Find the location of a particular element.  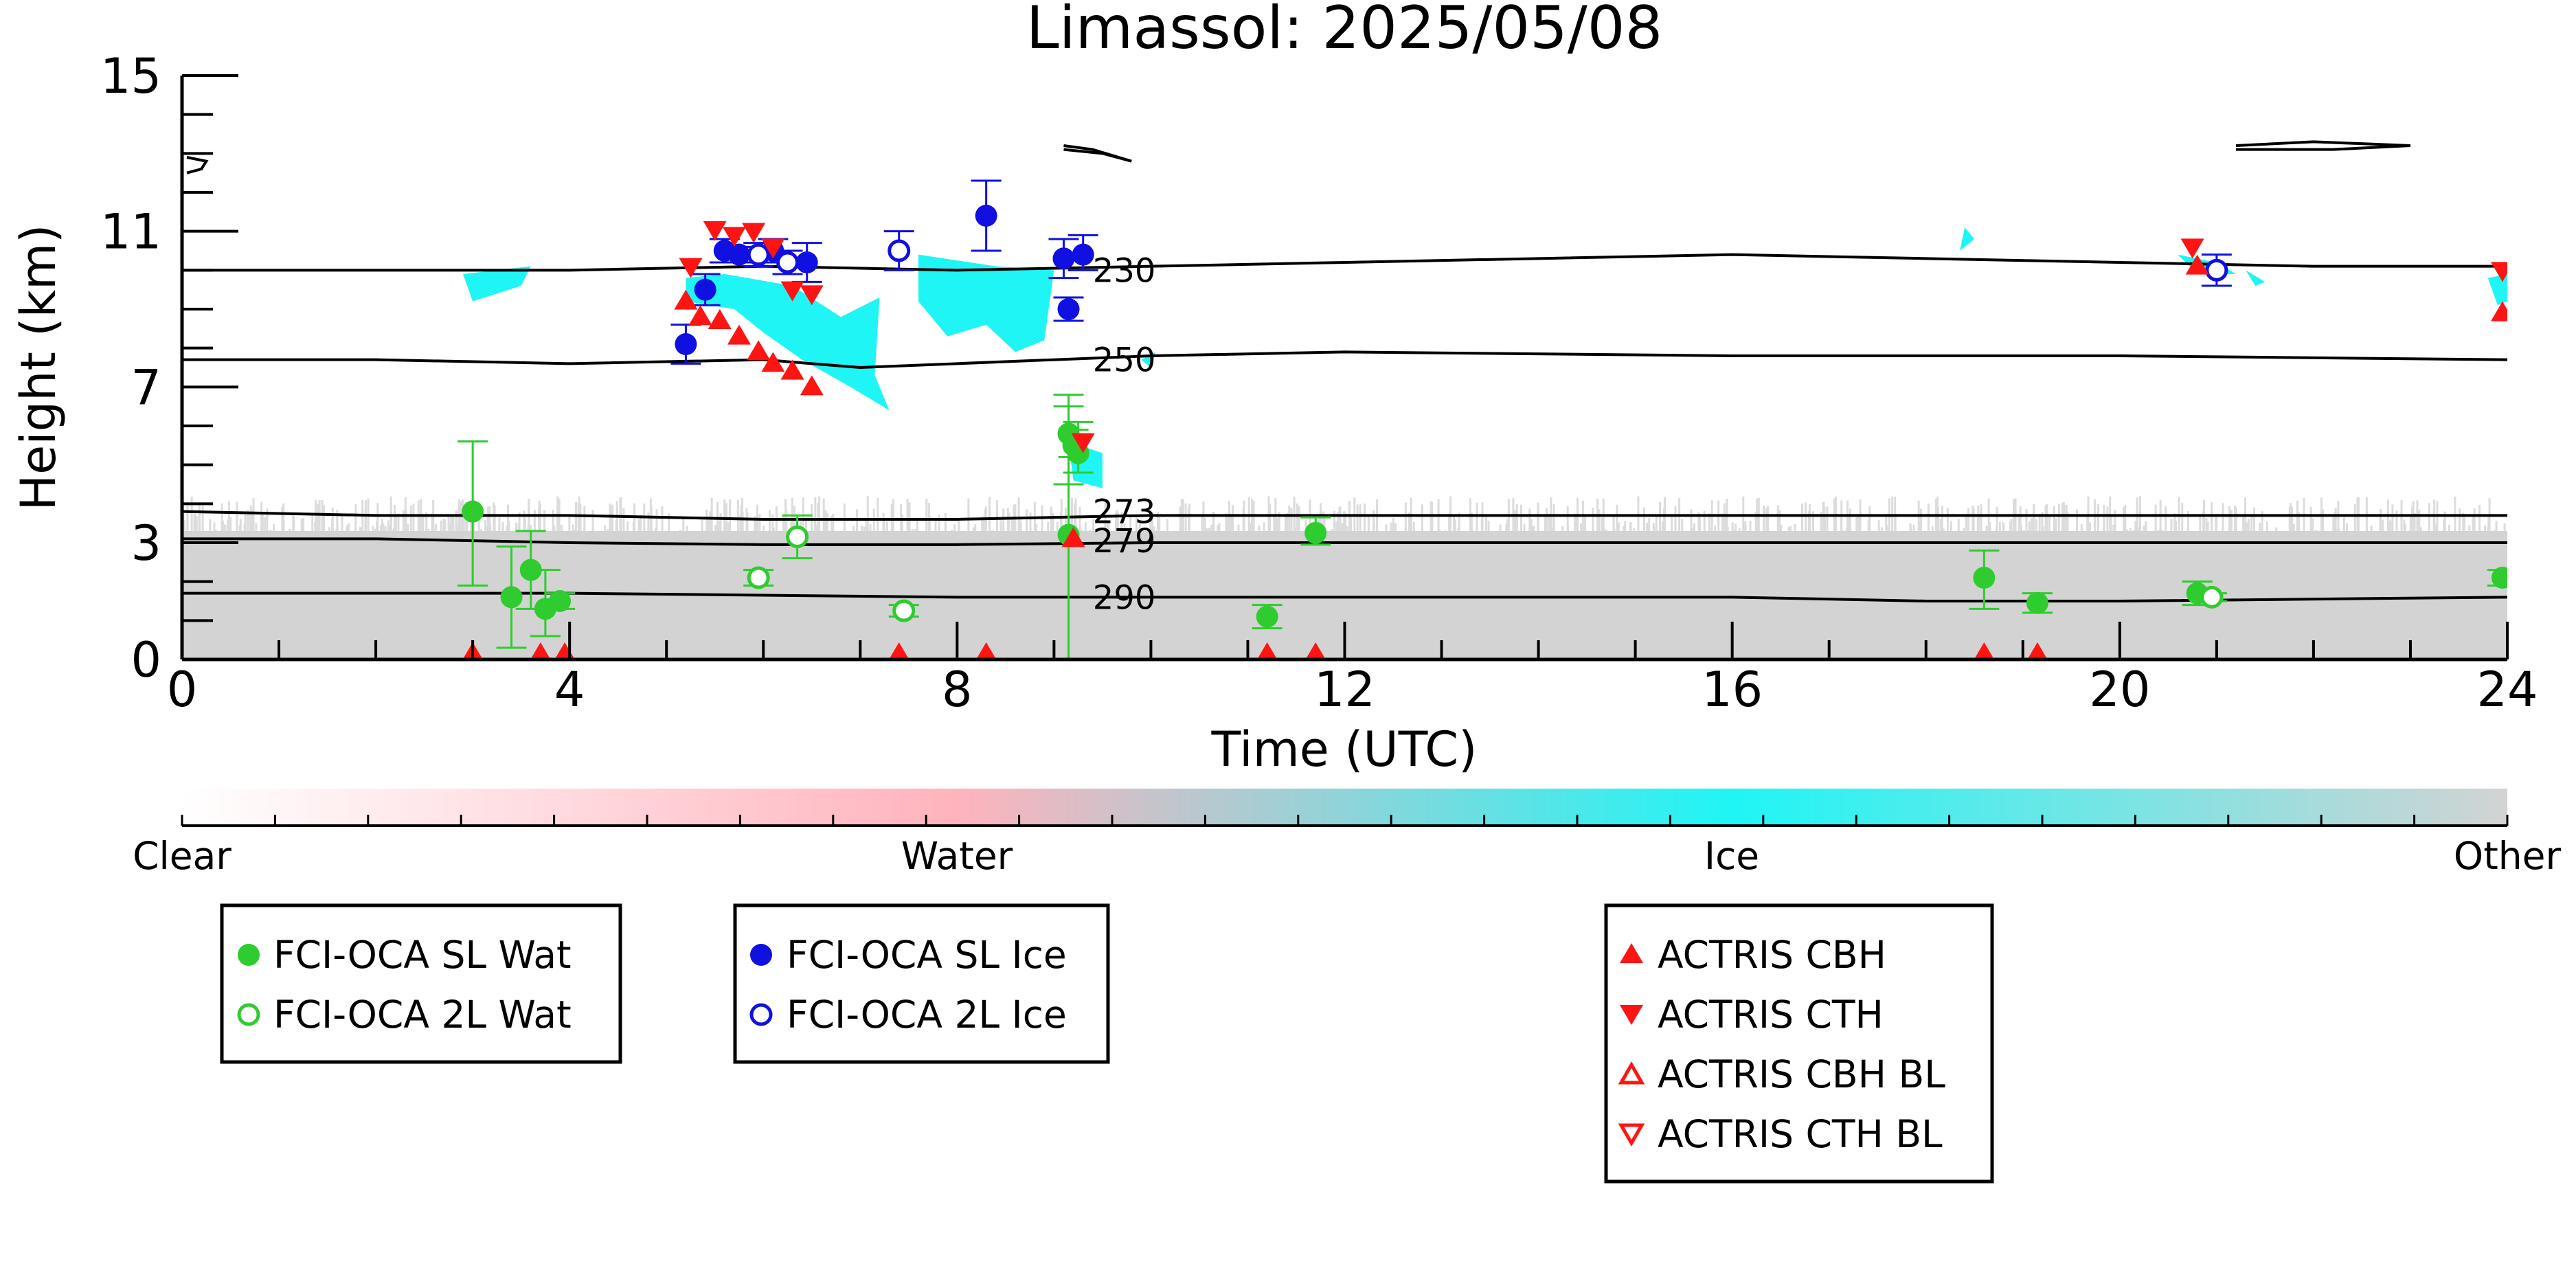

legend-label-2l-wat: FCI-OCA 2L Wat is located at coordinates (422, 1015).